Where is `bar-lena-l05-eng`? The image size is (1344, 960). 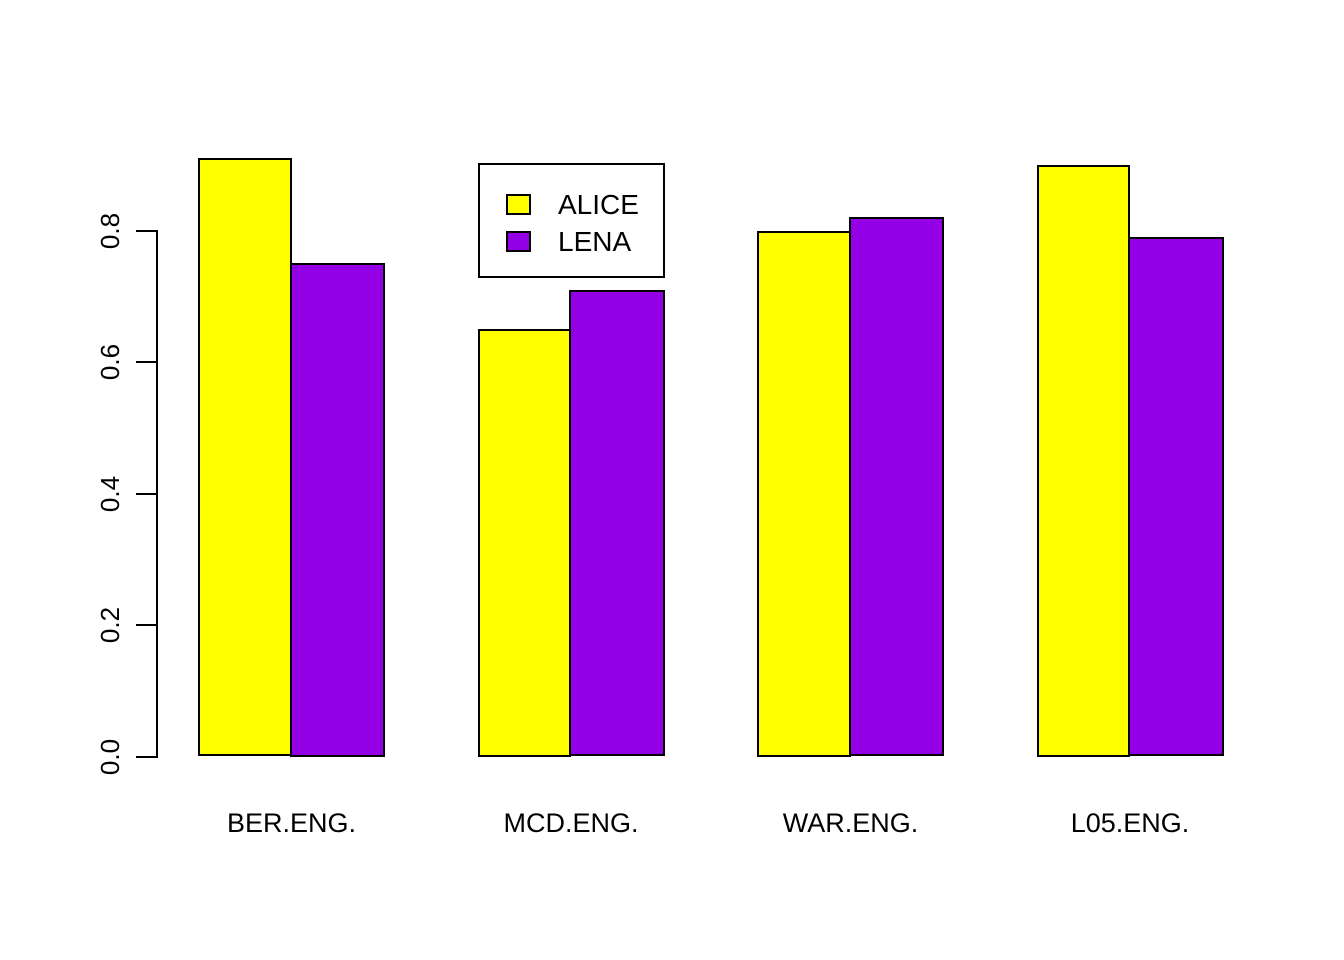
bar-lena-l05-eng is located at coordinates (1176, 497).